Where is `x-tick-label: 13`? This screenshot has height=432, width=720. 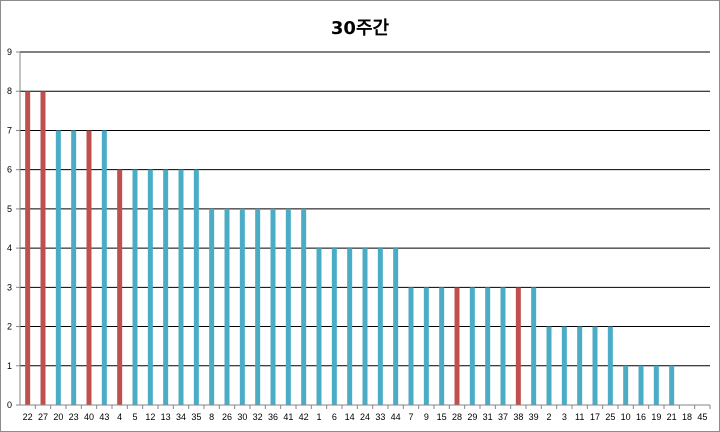
x-tick-label: 13 is located at coordinates (166, 417).